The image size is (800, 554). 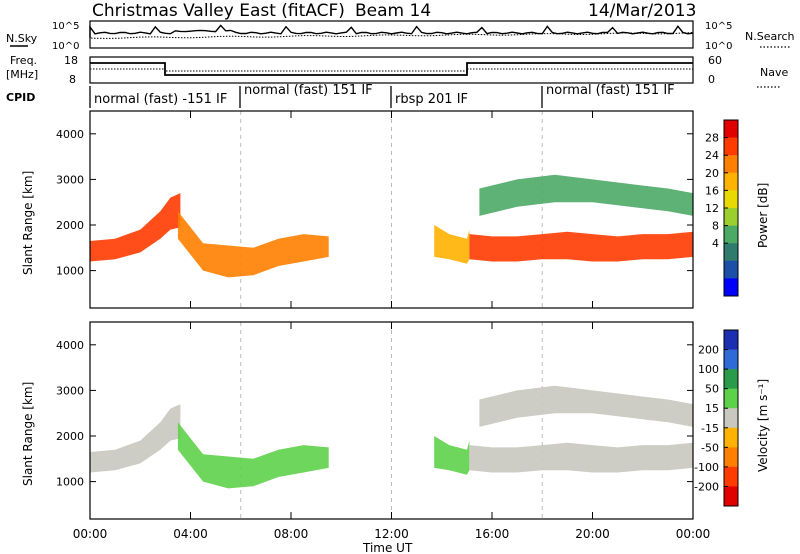 What do you see at coordinates (712, 408) in the screenshot?
I see `colorbar-tick-label: 15` at bounding box center [712, 408].